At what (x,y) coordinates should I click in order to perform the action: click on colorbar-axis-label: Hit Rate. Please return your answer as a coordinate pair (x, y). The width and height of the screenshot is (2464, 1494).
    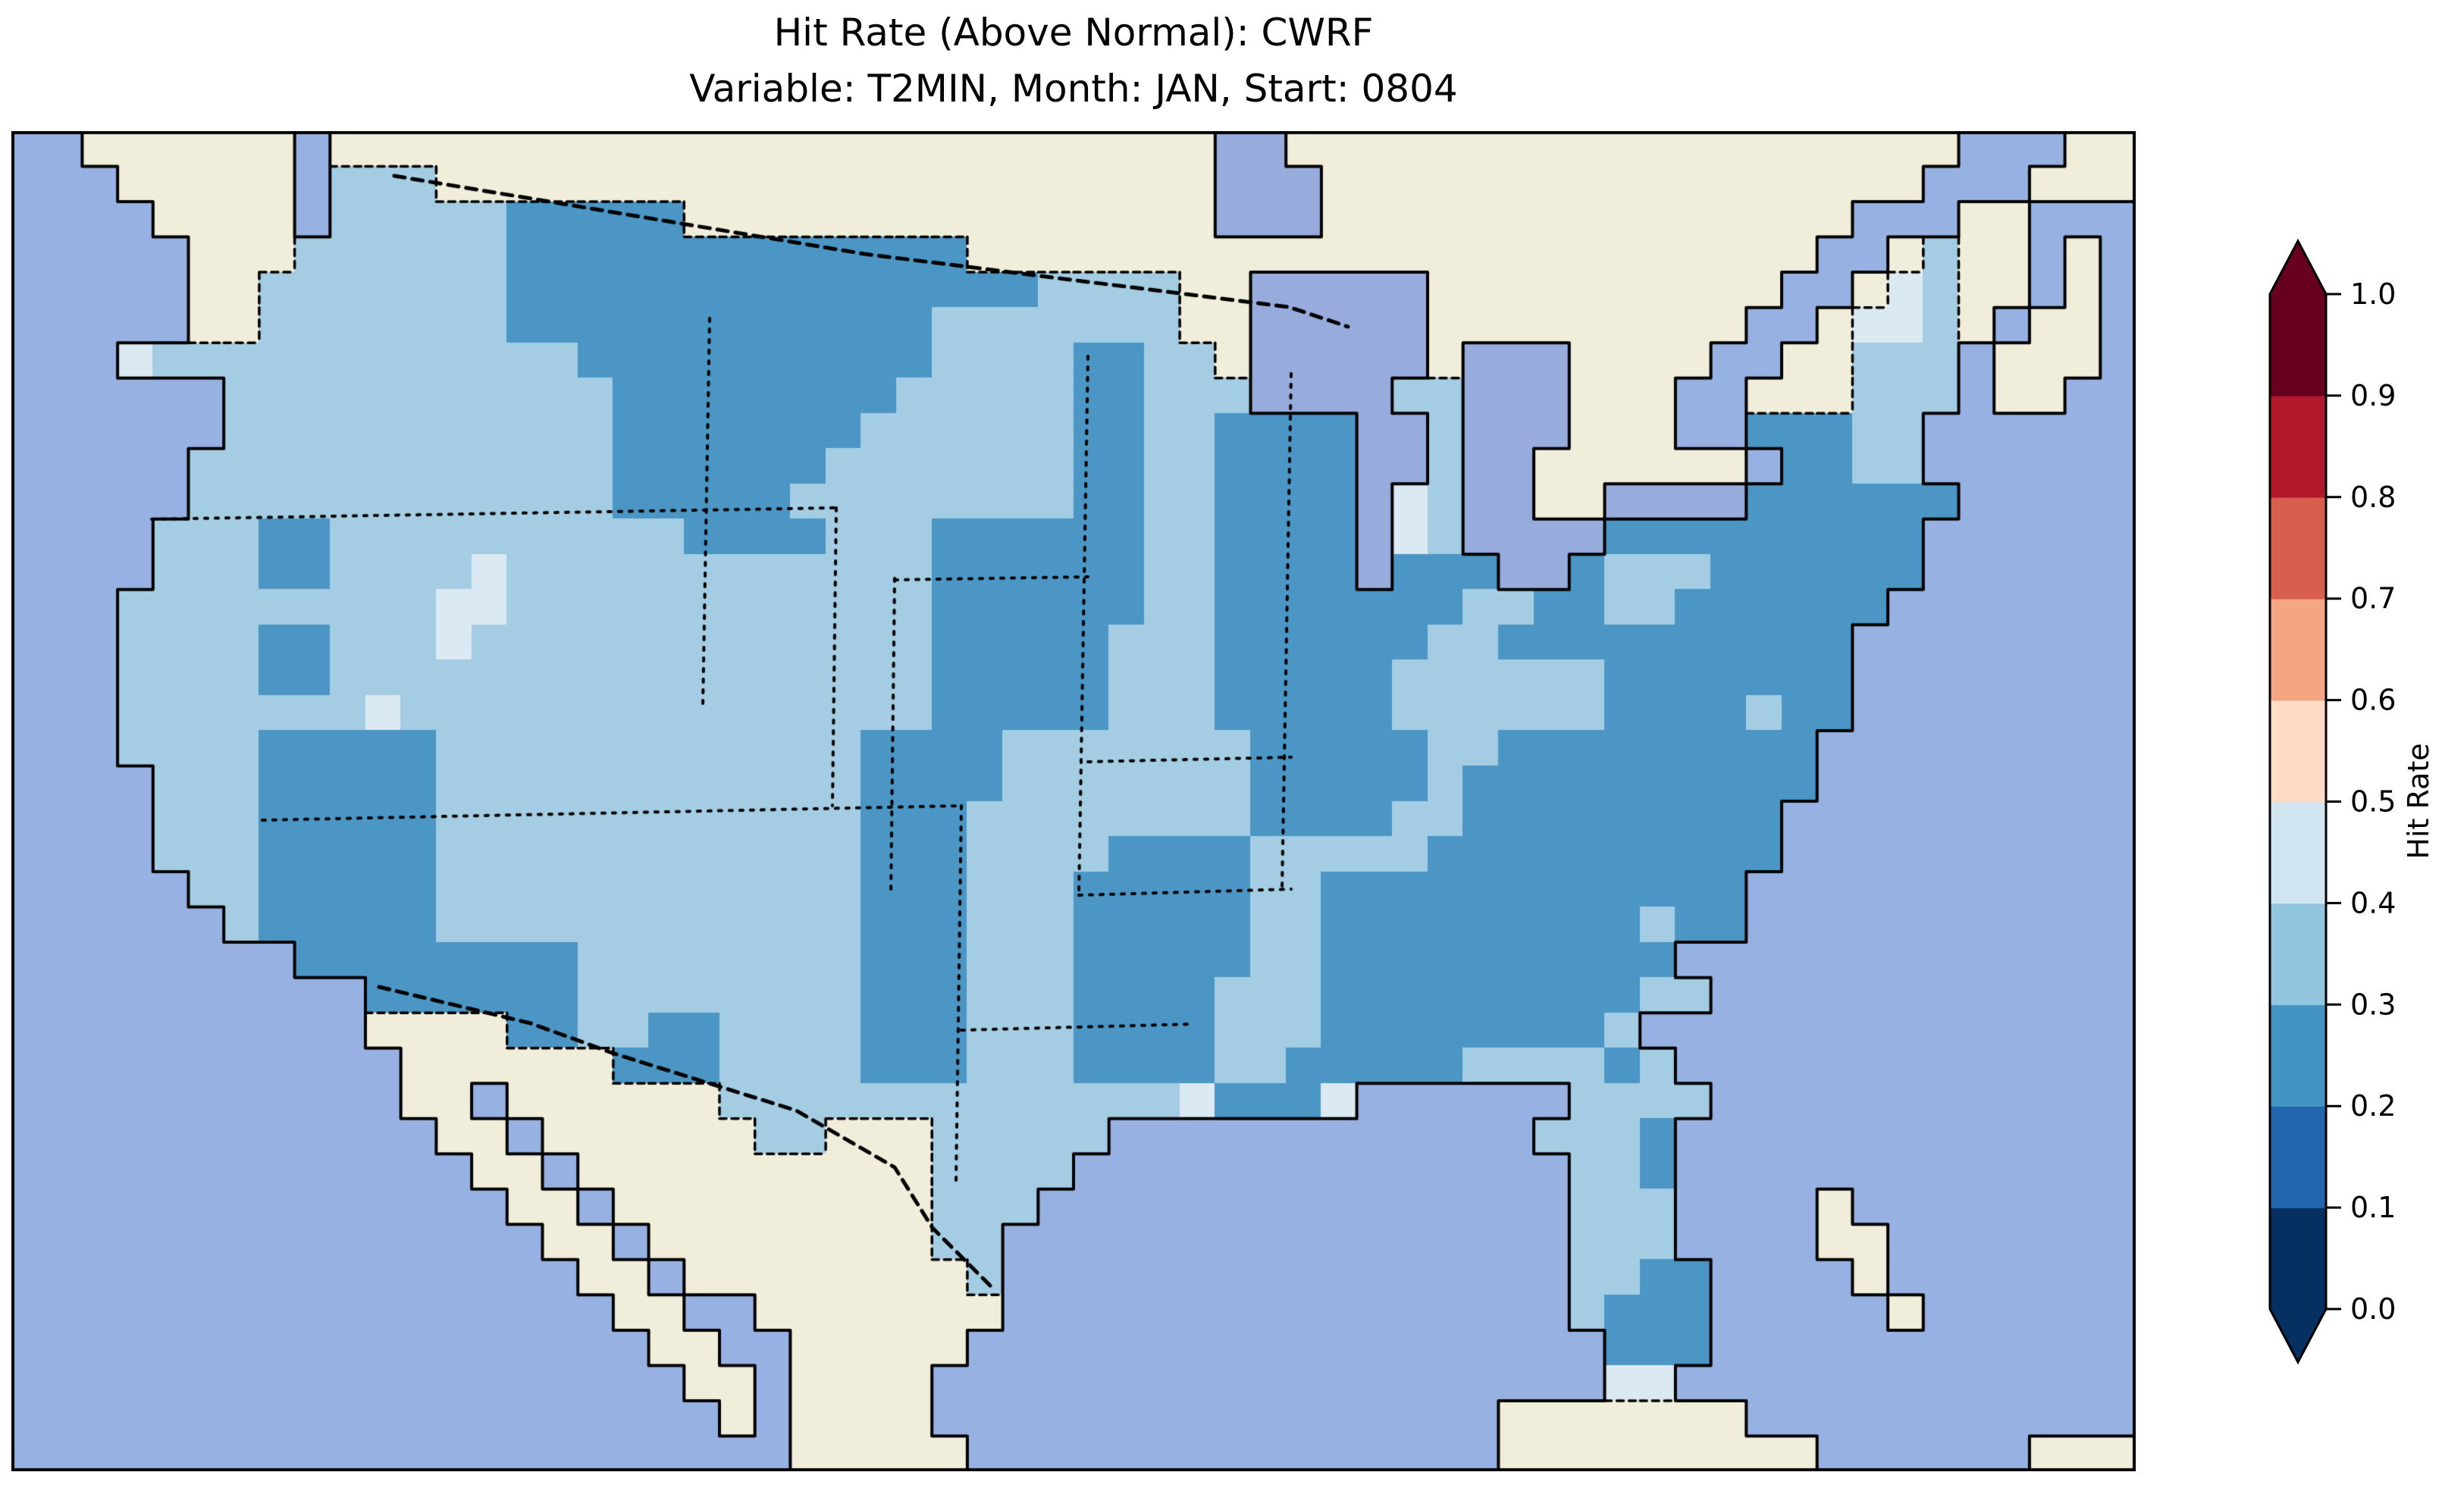
    Looking at the image, I should click on (2418, 801).